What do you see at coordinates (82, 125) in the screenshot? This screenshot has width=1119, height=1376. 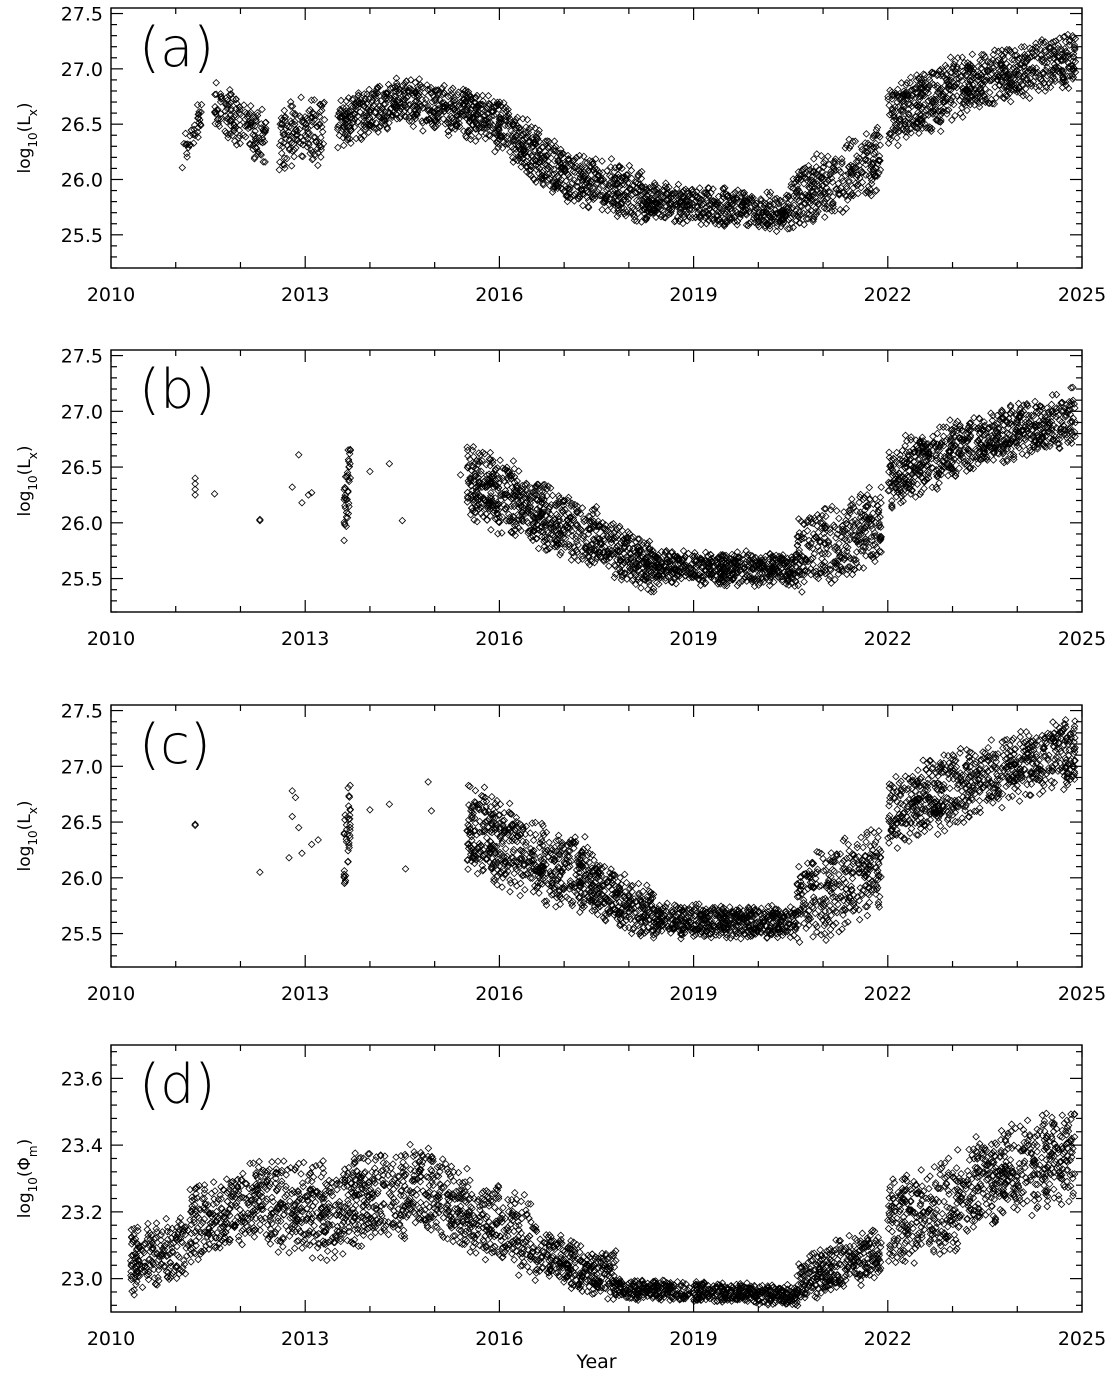 I see `y-tick-label: 26.5` at bounding box center [82, 125].